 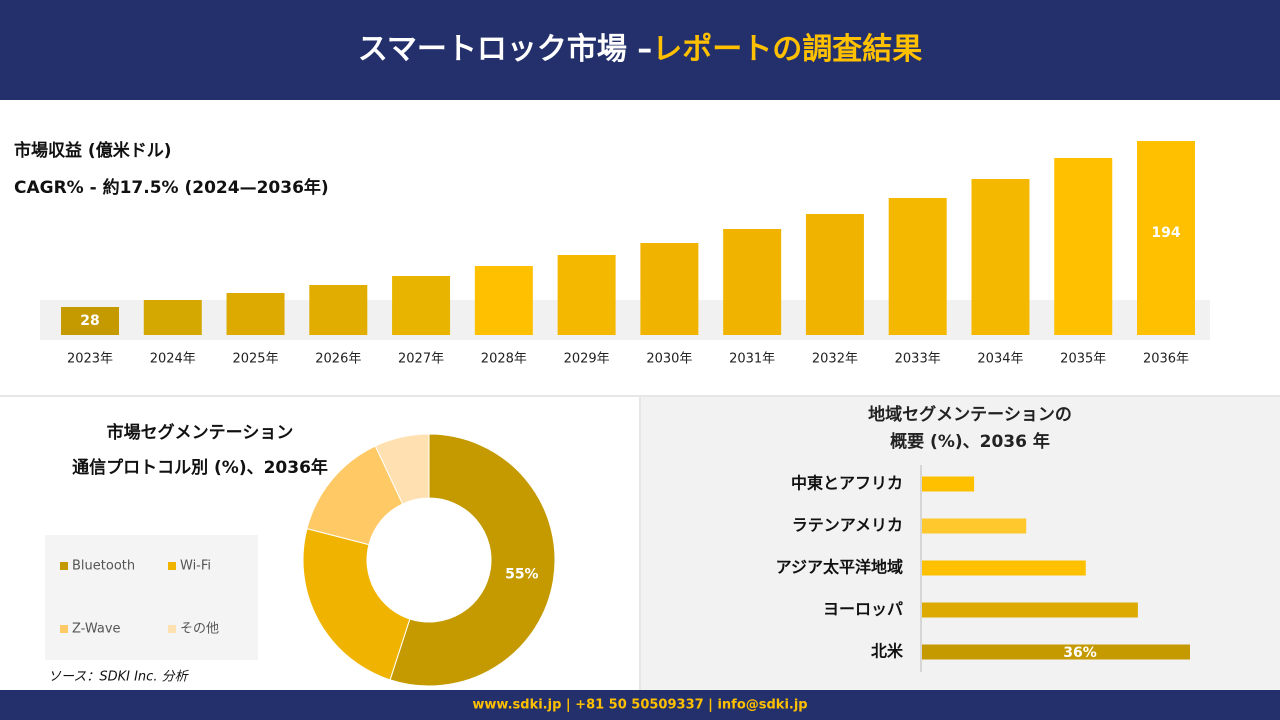 I want to click on x-tick-label: 2035年, so click(x=1083, y=359).